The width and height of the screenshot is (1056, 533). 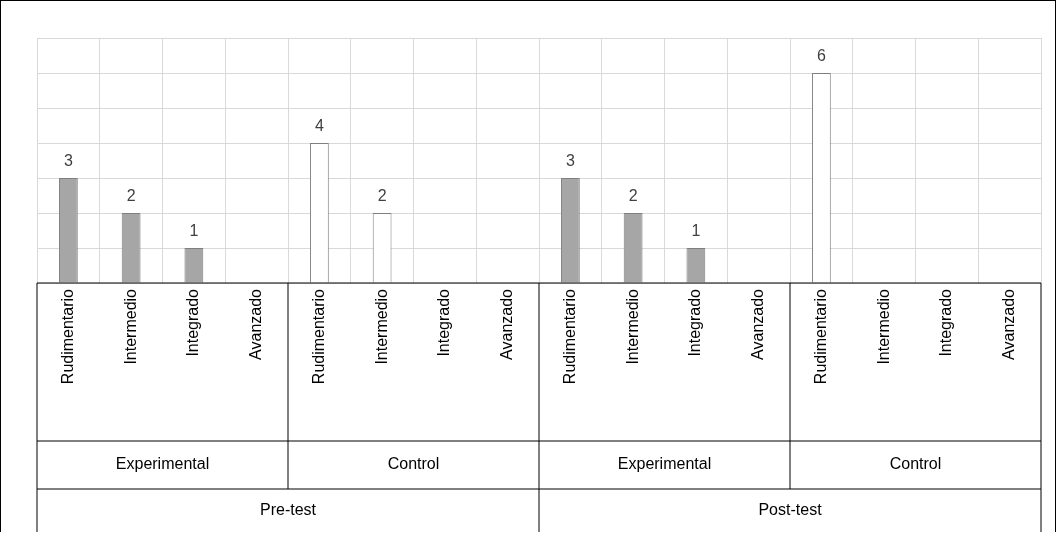 I want to click on data-label: 4, so click(x=319, y=126).